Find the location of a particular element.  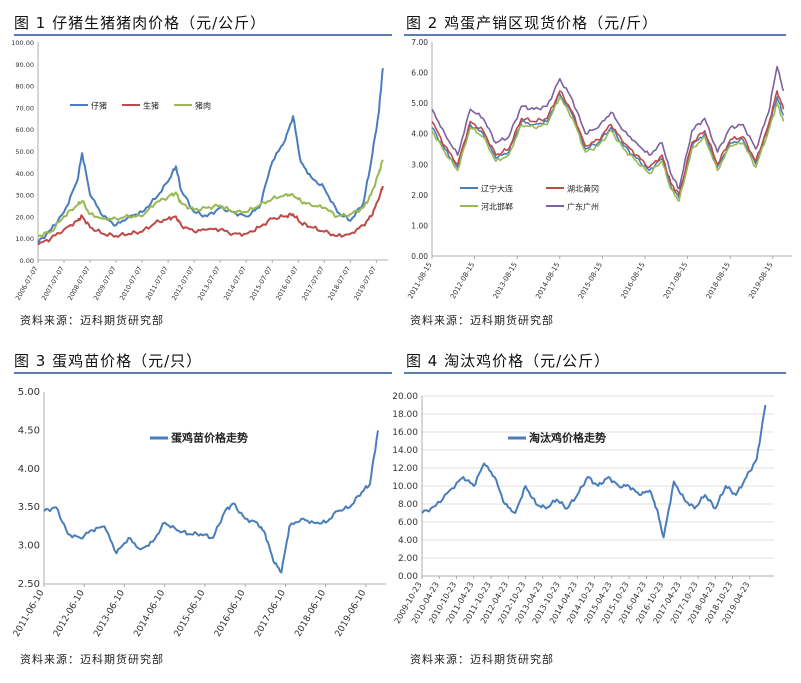

y-tick-label: 7.00 is located at coordinates (419, 42).